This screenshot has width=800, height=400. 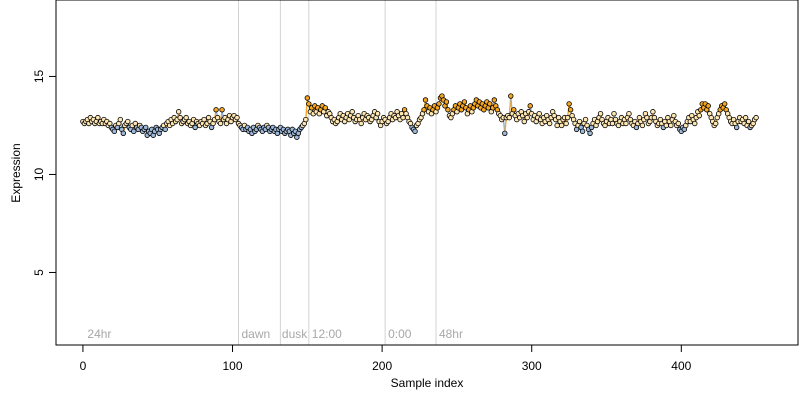 I want to click on x-tick-label: 300, so click(x=532, y=366).